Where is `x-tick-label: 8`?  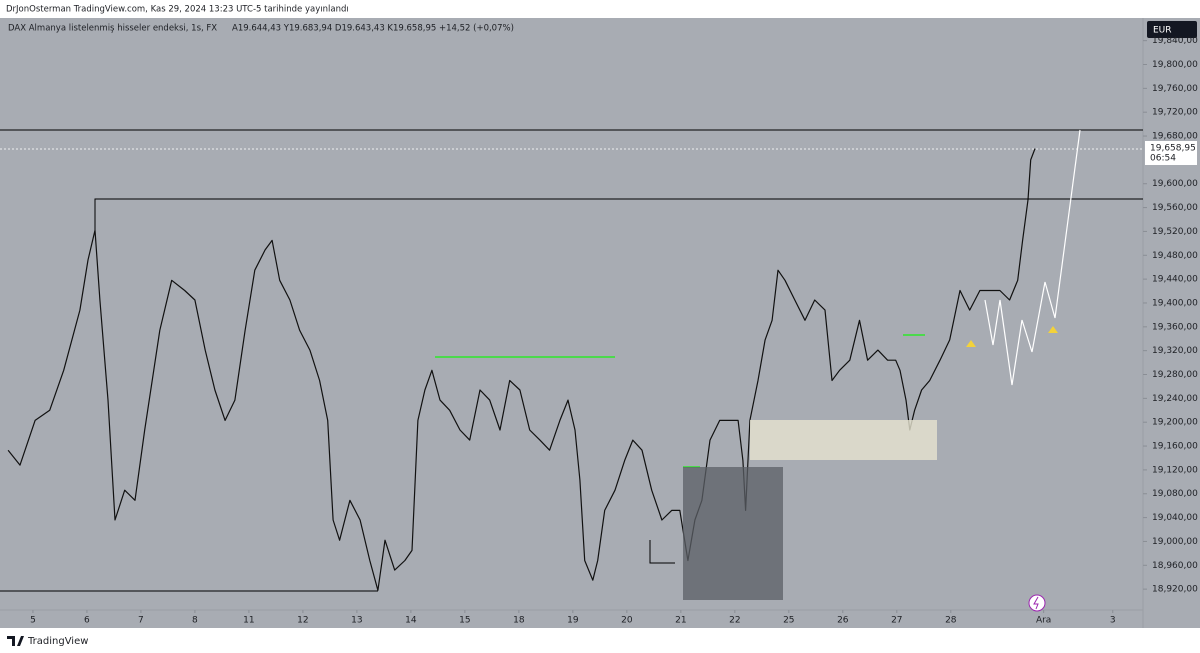
x-tick-label: 8 is located at coordinates (195, 621).